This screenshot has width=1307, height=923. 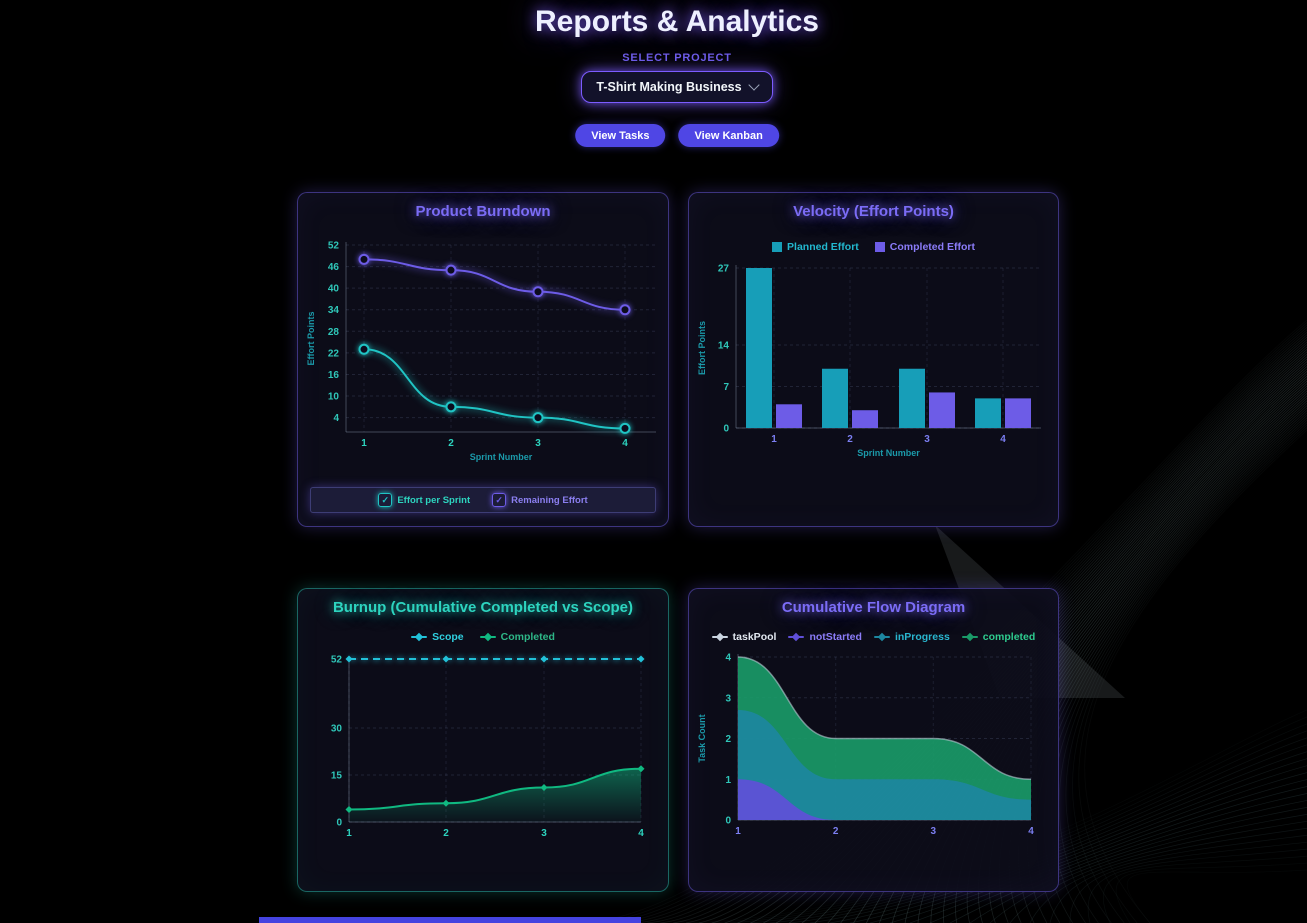 What do you see at coordinates (334, 289) in the screenshot?
I see `svg-text: 40` at bounding box center [334, 289].